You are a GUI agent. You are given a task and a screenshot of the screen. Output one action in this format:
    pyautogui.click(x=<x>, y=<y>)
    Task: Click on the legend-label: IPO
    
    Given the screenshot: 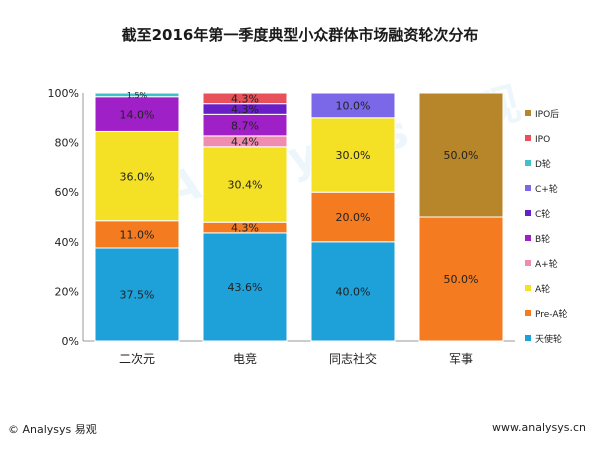 What is the action you would take?
    pyautogui.click(x=542, y=140)
    